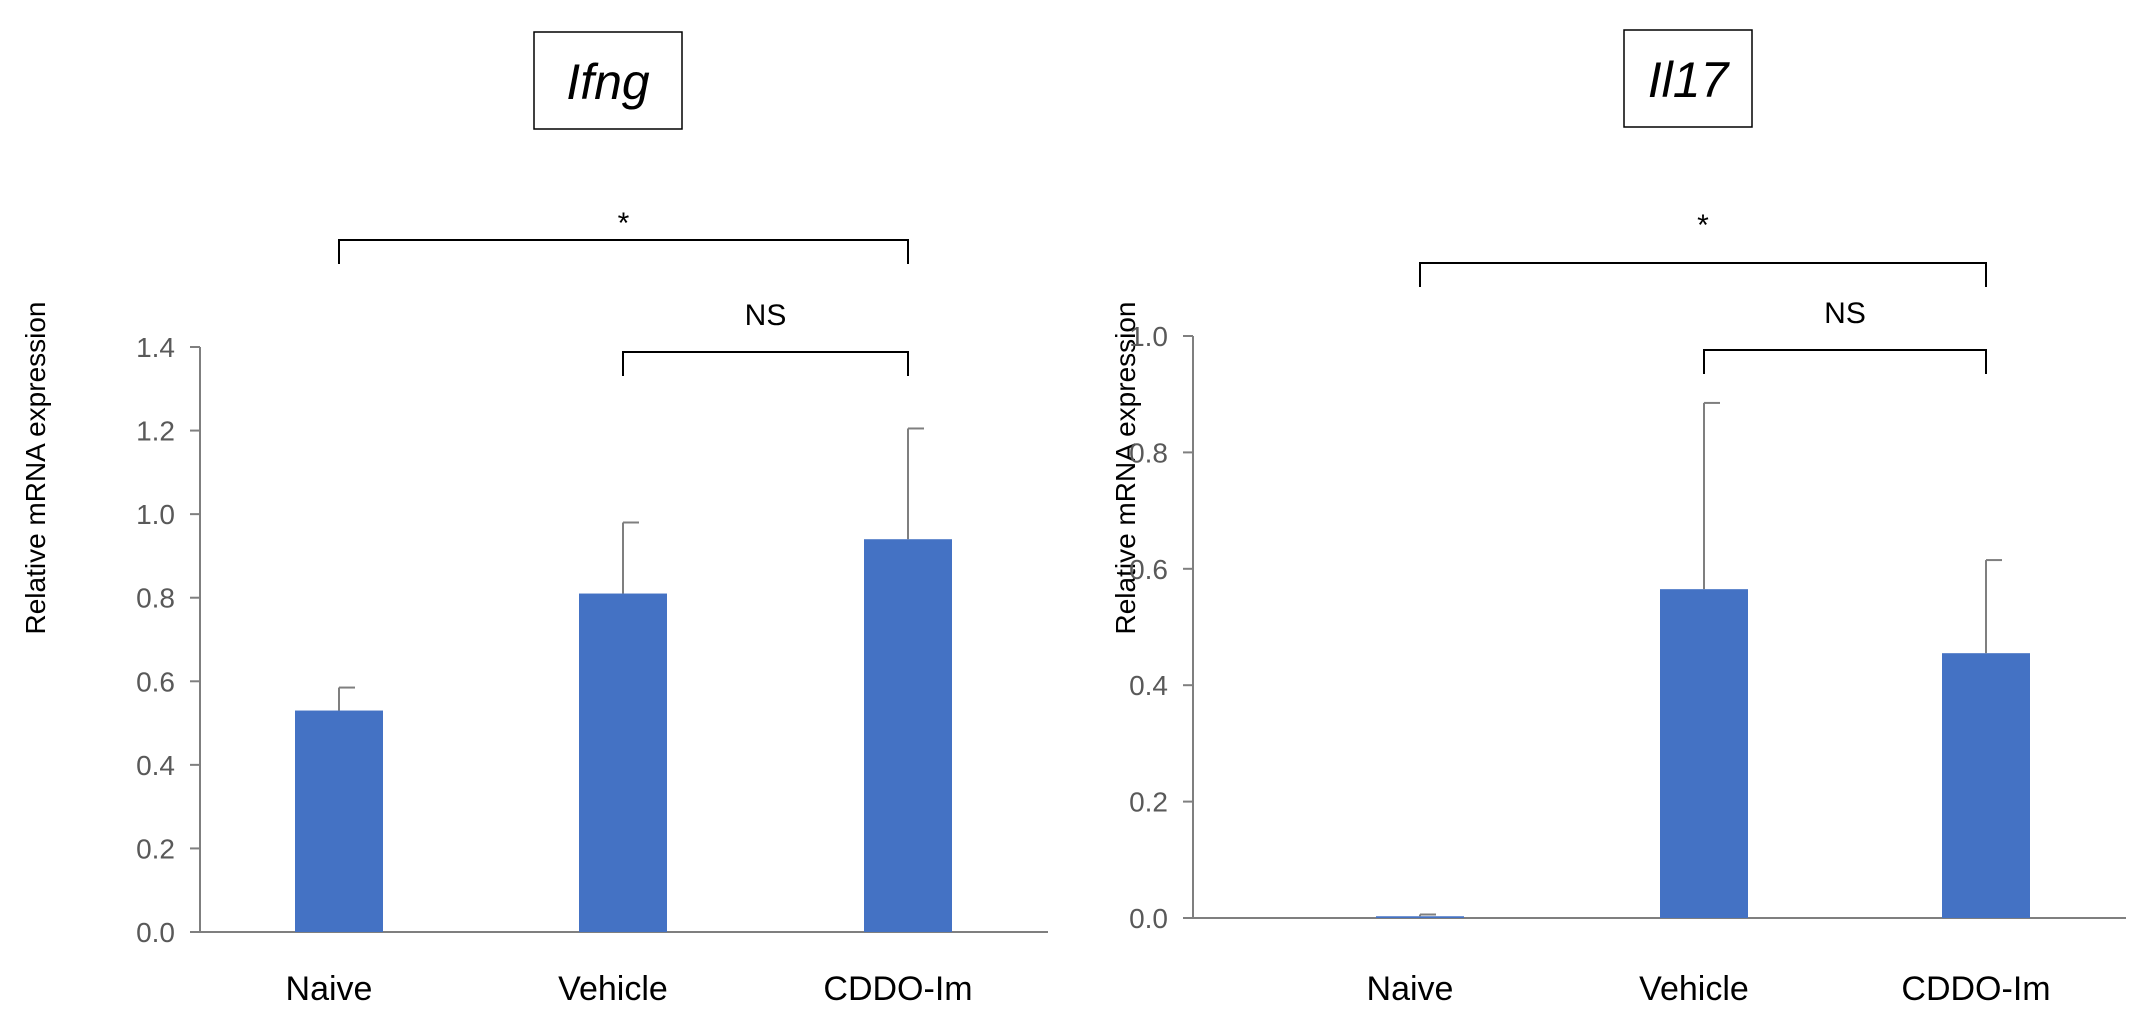 The height and width of the screenshot is (1028, 2136). I want to click on il17-category-label: CDDO-Im, so click(1975, 989).